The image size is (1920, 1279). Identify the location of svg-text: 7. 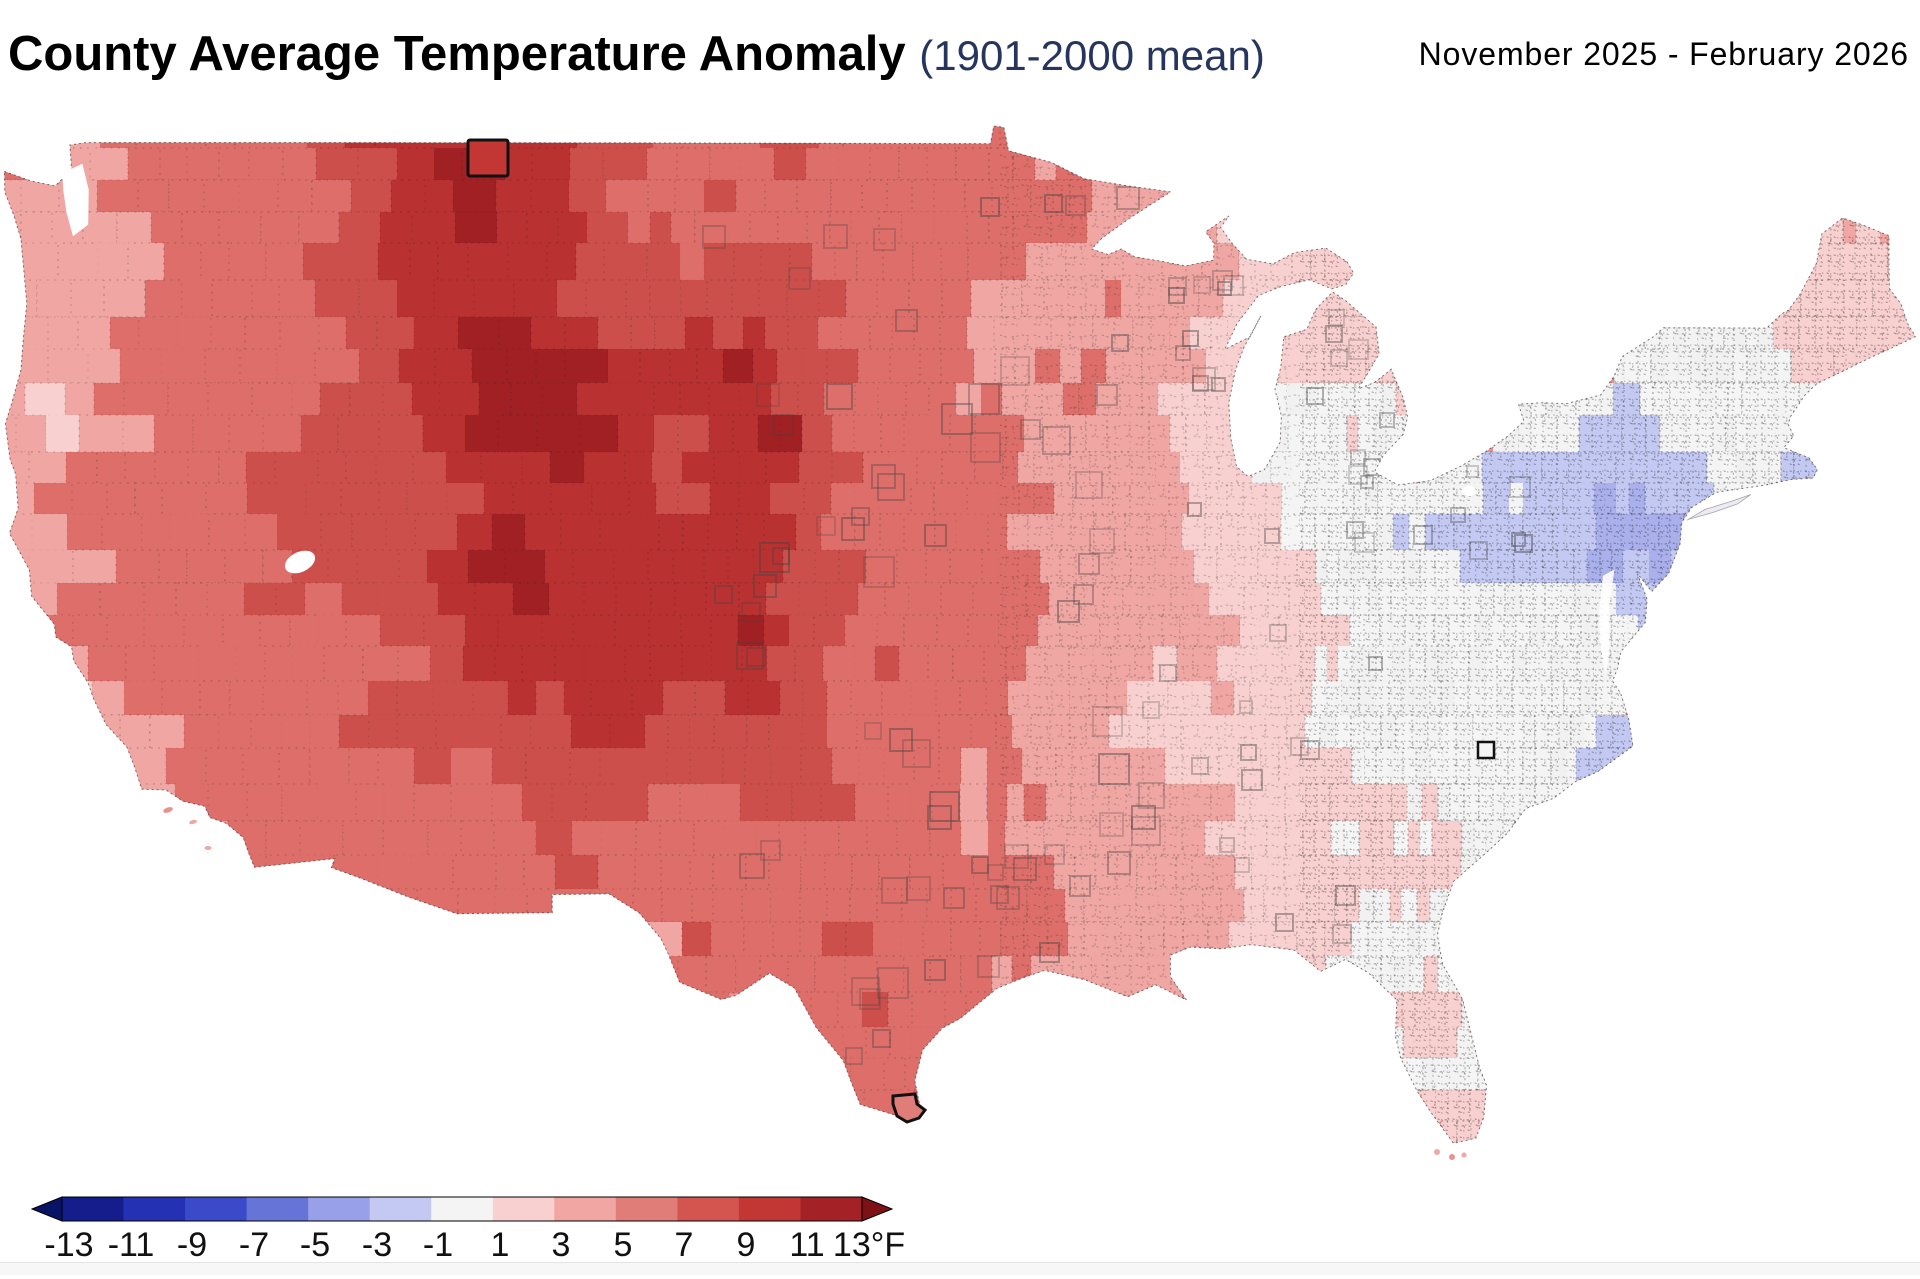
(684, 1245).